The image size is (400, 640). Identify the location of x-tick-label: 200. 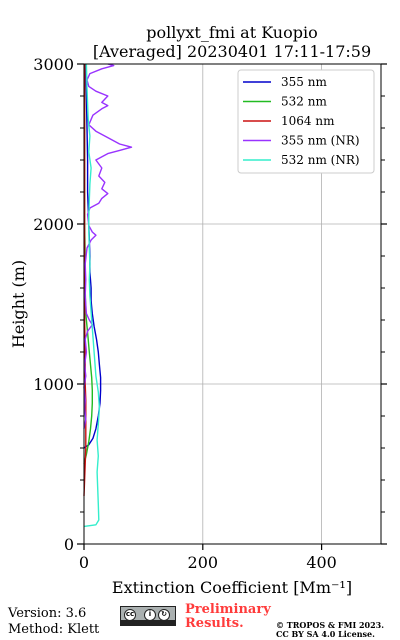
(203, 562).